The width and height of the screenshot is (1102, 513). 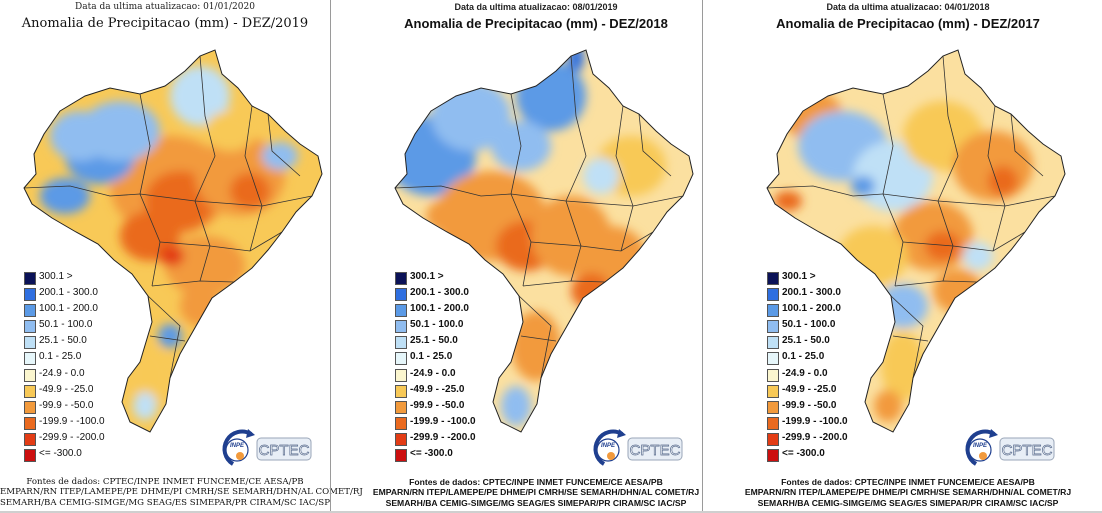 I want to click on bottom-scrollbar-strip, so click(x=551, y=512).